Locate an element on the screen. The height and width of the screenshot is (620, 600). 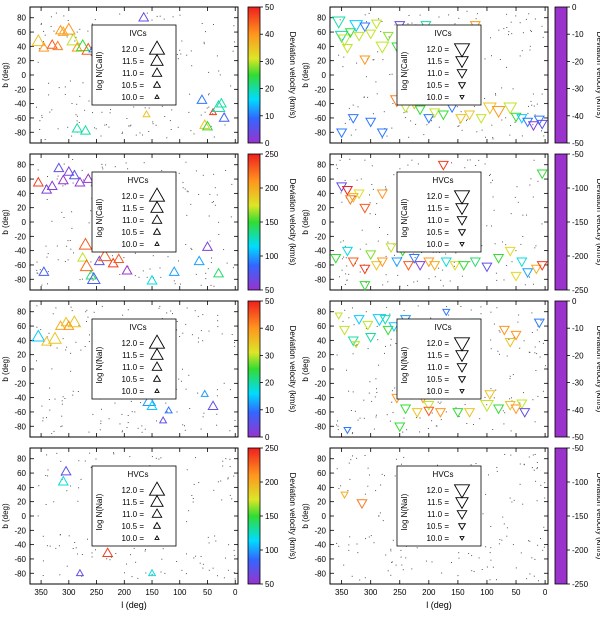
colorbar is located at coordinates (254, 222).